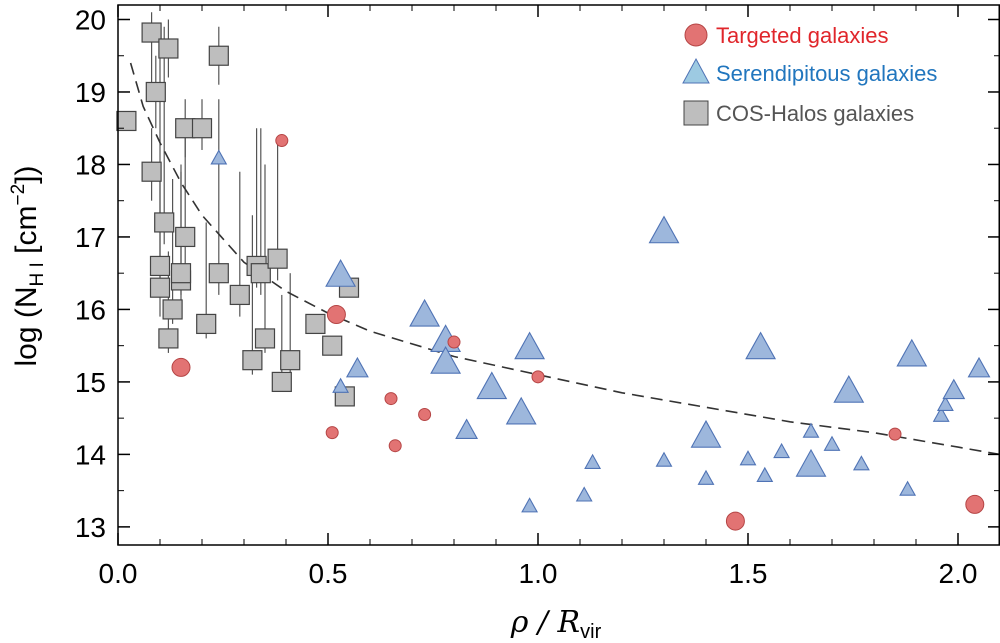 Image resolution: width=1000 pixels, height=643 pixels. Describe the element at coordinates (696, 113) in the screenshot. I see `legend-marker-square` at that location.